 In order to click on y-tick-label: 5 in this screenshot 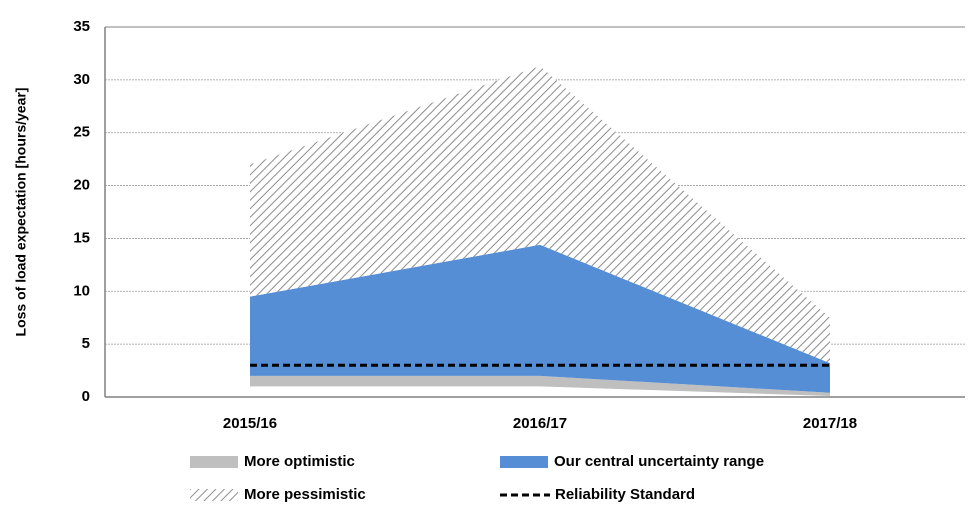, I will do `click(86, 343)`.